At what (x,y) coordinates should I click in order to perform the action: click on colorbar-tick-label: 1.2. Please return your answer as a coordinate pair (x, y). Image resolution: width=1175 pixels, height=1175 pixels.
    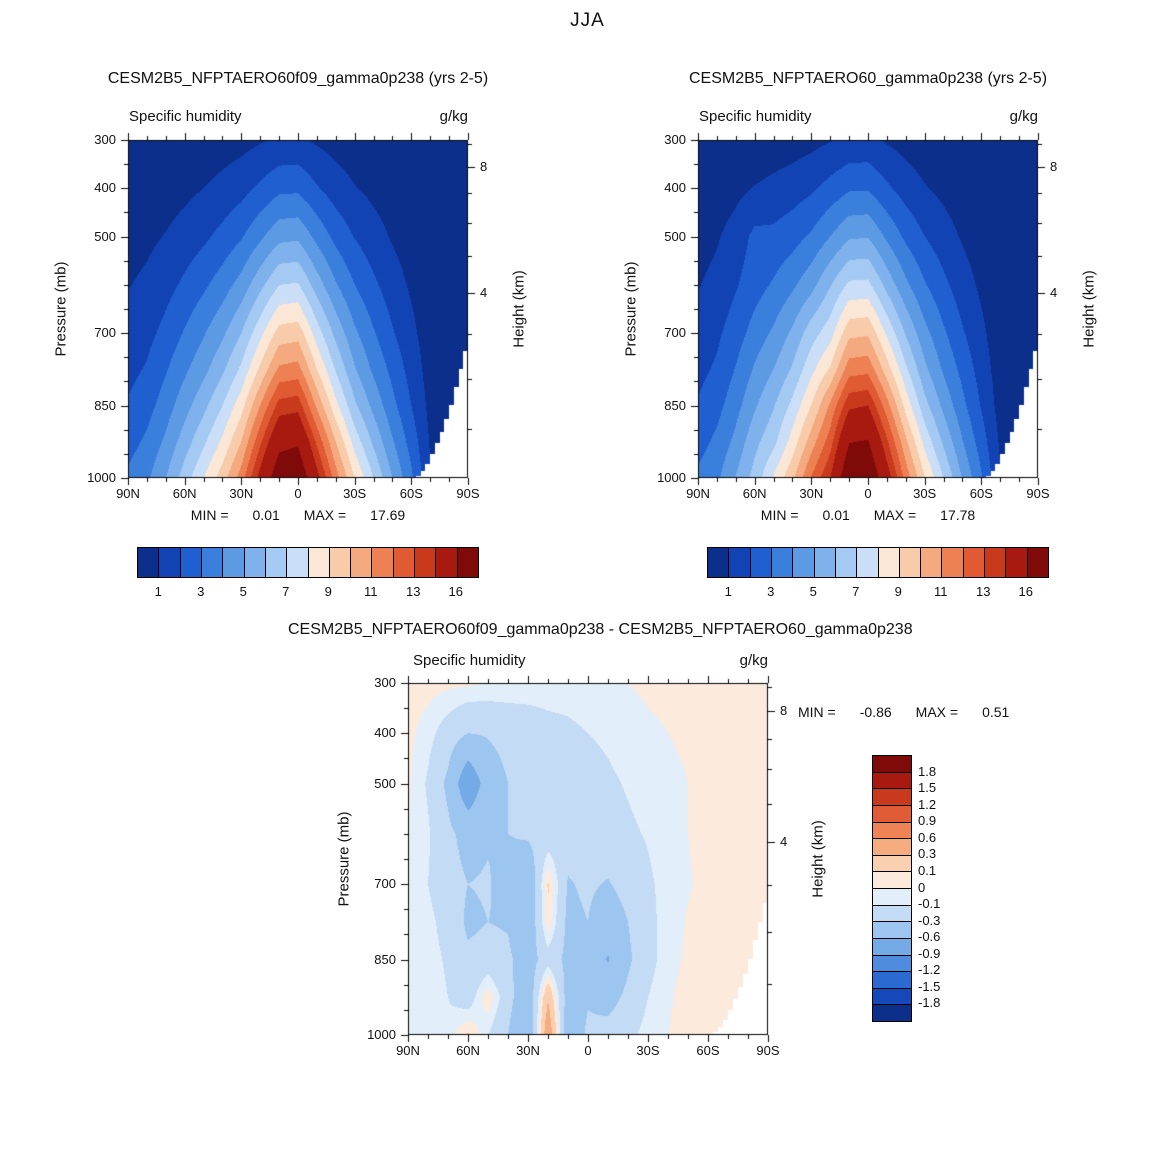
    Looking at the image, I should click on (927, 804).